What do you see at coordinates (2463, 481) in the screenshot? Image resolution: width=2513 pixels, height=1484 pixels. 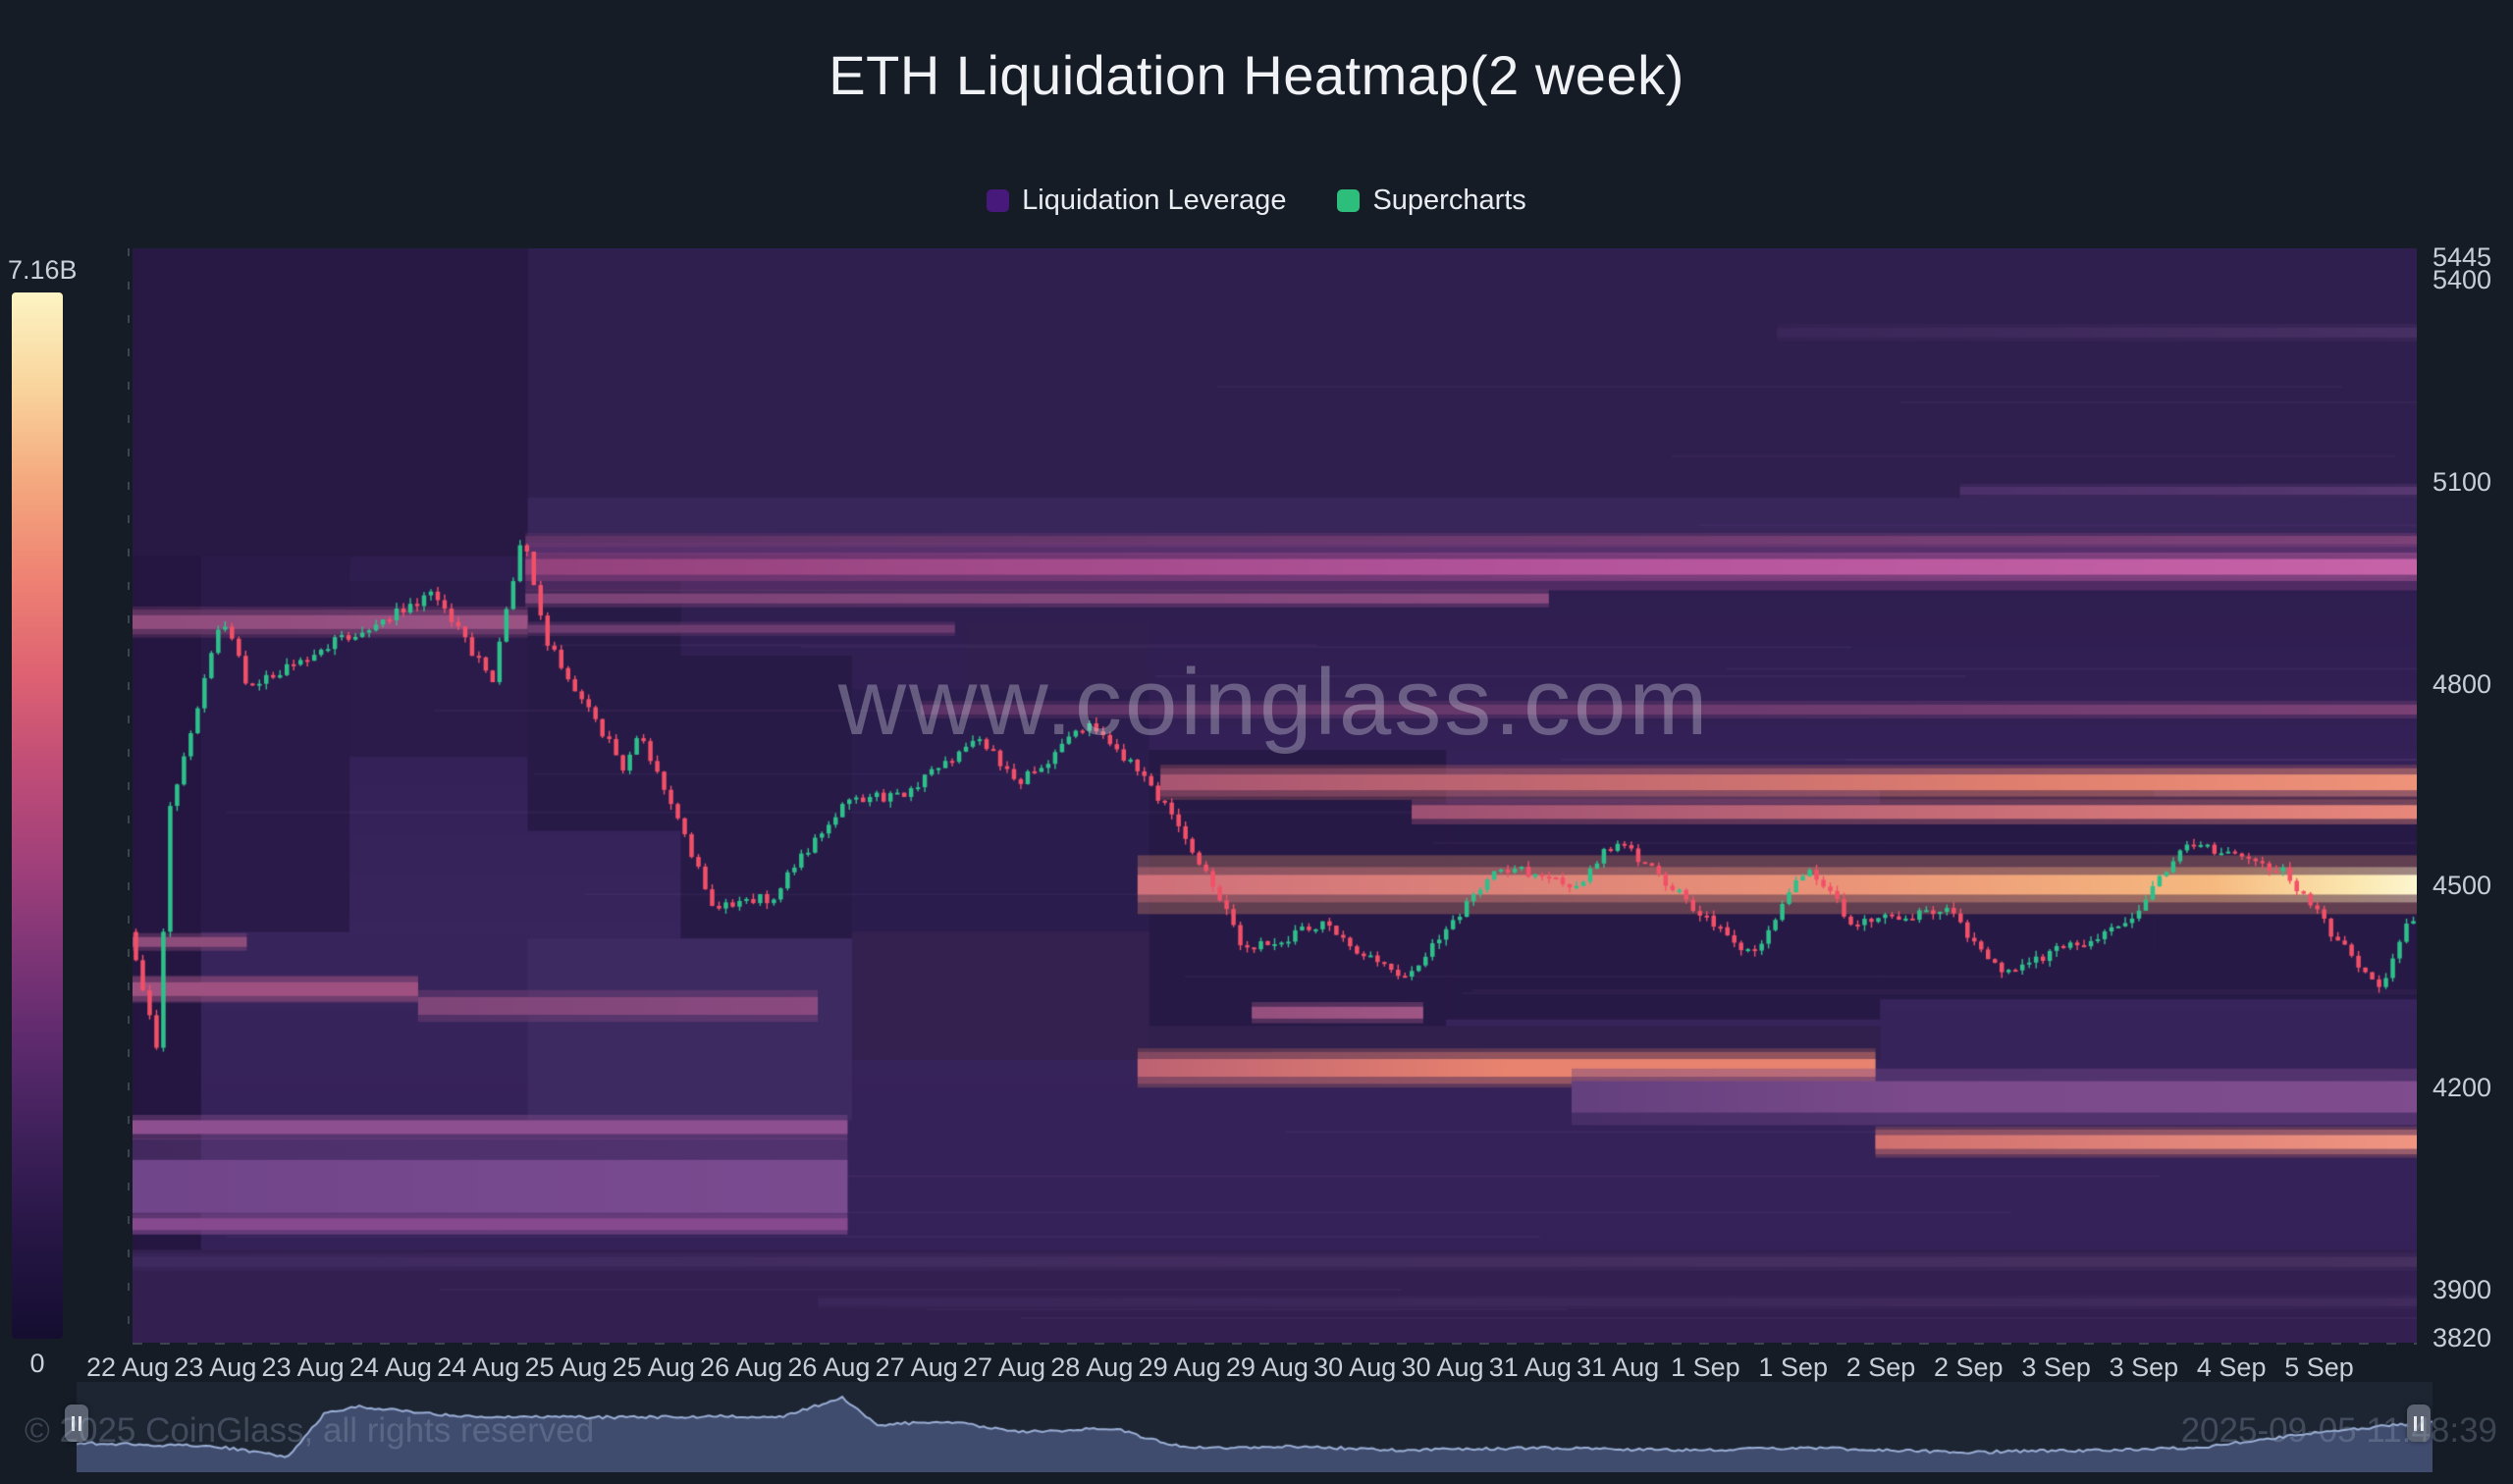 I see `price-tick-label: 5100` at bounding box center [2463, 481].